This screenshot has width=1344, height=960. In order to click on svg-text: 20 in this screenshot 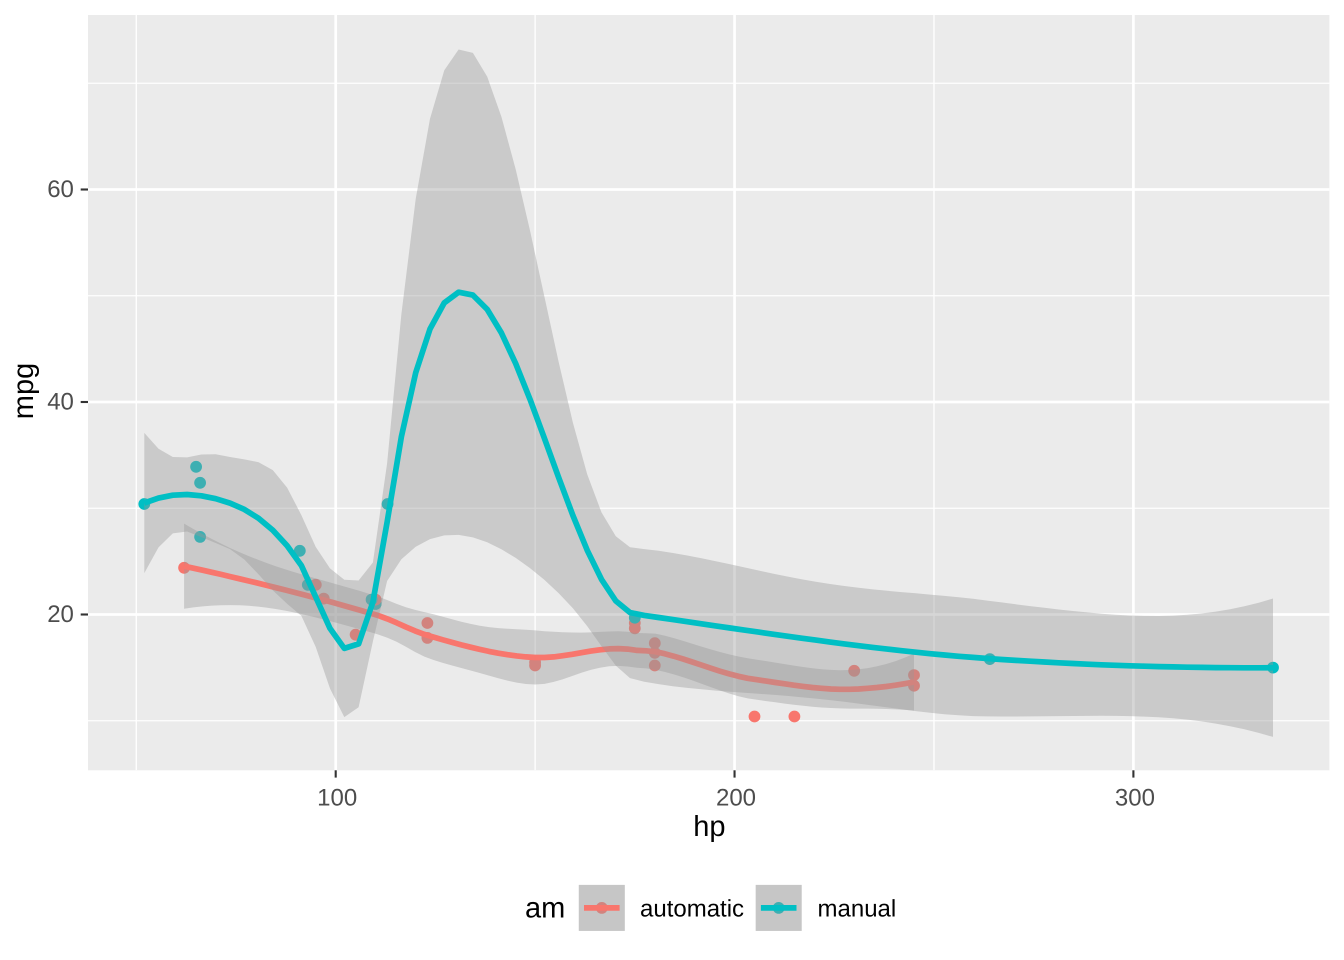, I will do `click(60, 614)`.